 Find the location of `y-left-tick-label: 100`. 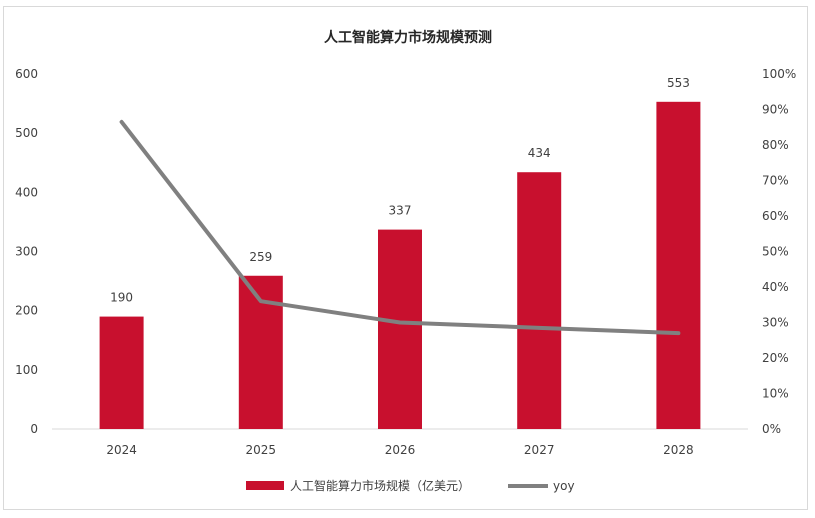

y-left-tick-label: 100 is located at coordinates (26, 370).